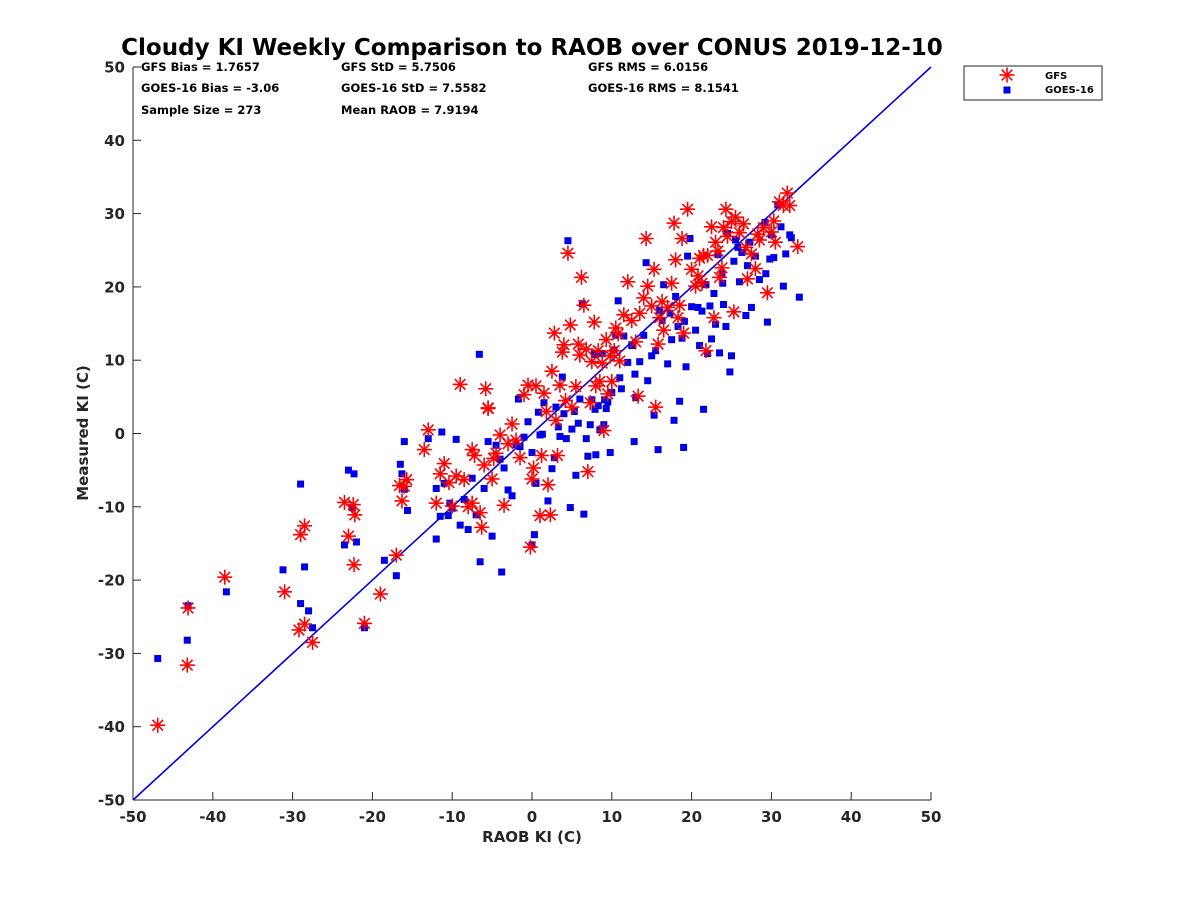 The width and height of the screenshot is (1200, 905). I want to click on x-tick-labels: -50 -40 -30 -20 -10 0 10 20 30 40 50, so click(530, 817).